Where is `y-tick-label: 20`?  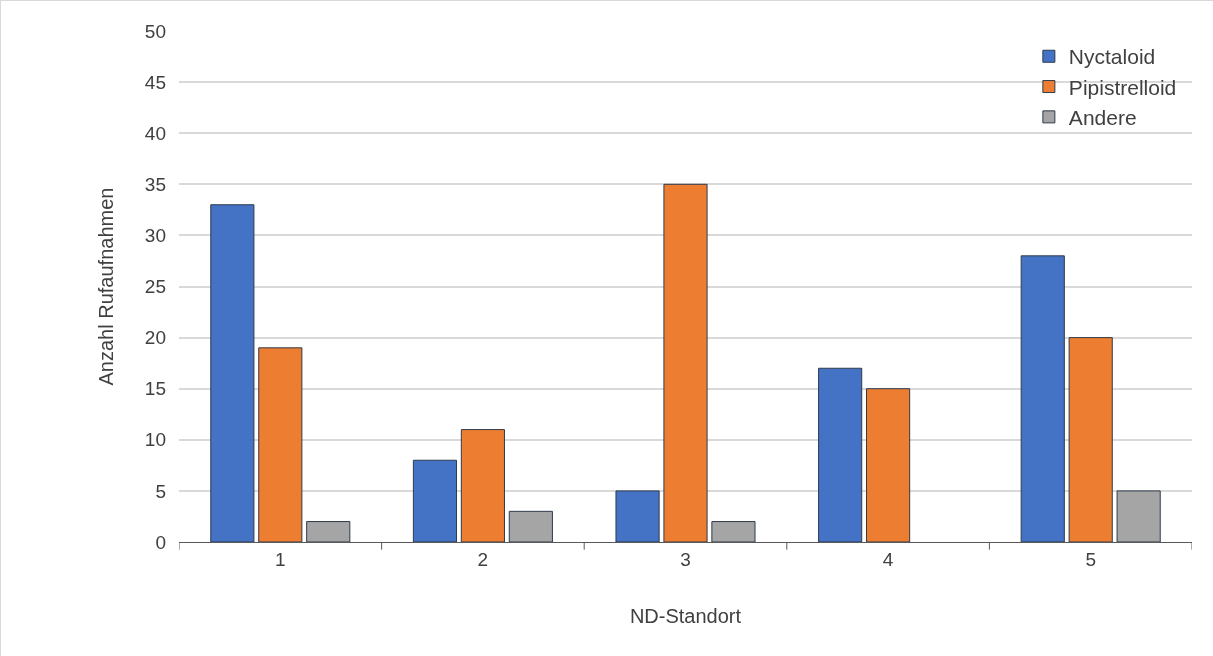 y-tick-label: 20 is located at coordinates (155, 338).